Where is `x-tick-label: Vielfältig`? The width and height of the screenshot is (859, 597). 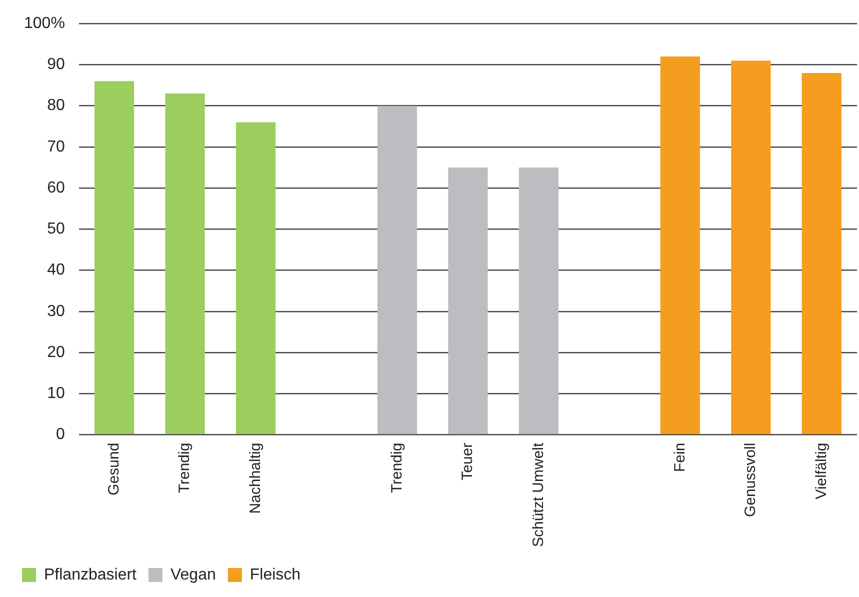 x-tick-label: Vielfältig is located at coordinates (821, 471).